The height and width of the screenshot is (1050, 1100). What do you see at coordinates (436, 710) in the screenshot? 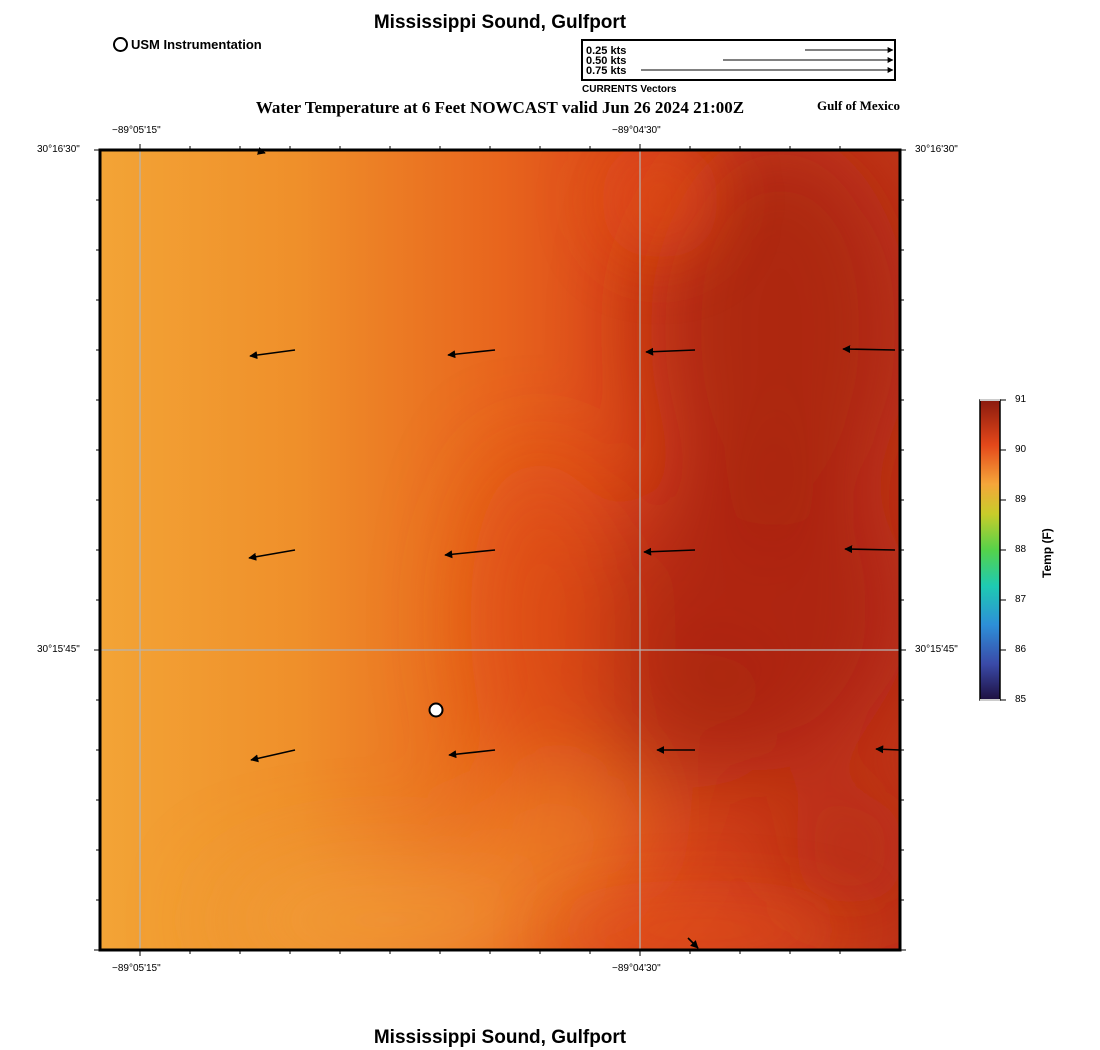
I see `usm-station-marker` at bounding box center [436, 710].